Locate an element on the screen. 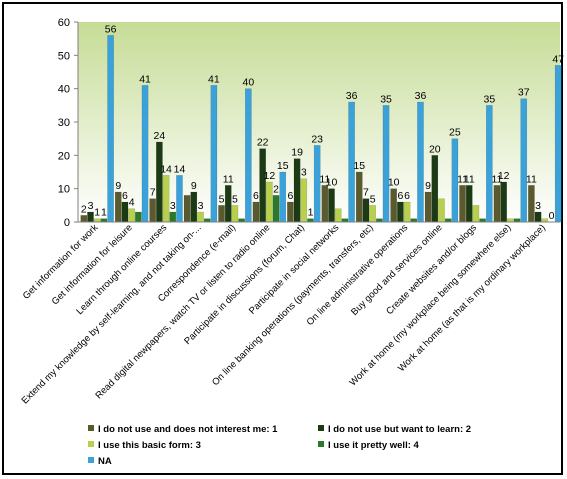 This screenshot has height=479, width=567. y-tick-label: 10 is located at coordinates (64, 190).